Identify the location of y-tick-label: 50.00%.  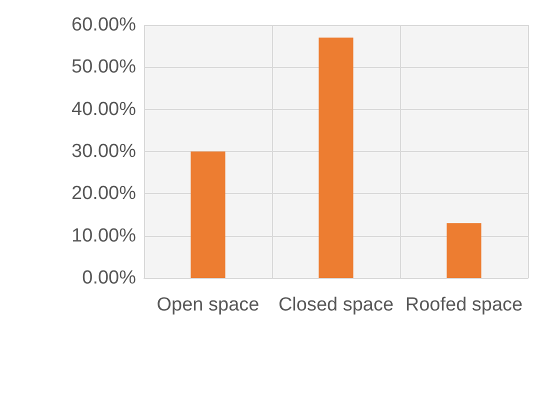
(104, 67).